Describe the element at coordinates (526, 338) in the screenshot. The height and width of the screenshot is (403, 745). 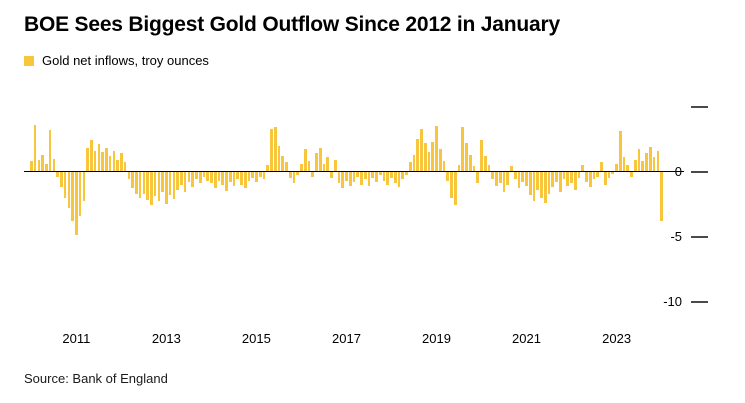
I see `x-axis-label: 2021` at that location.